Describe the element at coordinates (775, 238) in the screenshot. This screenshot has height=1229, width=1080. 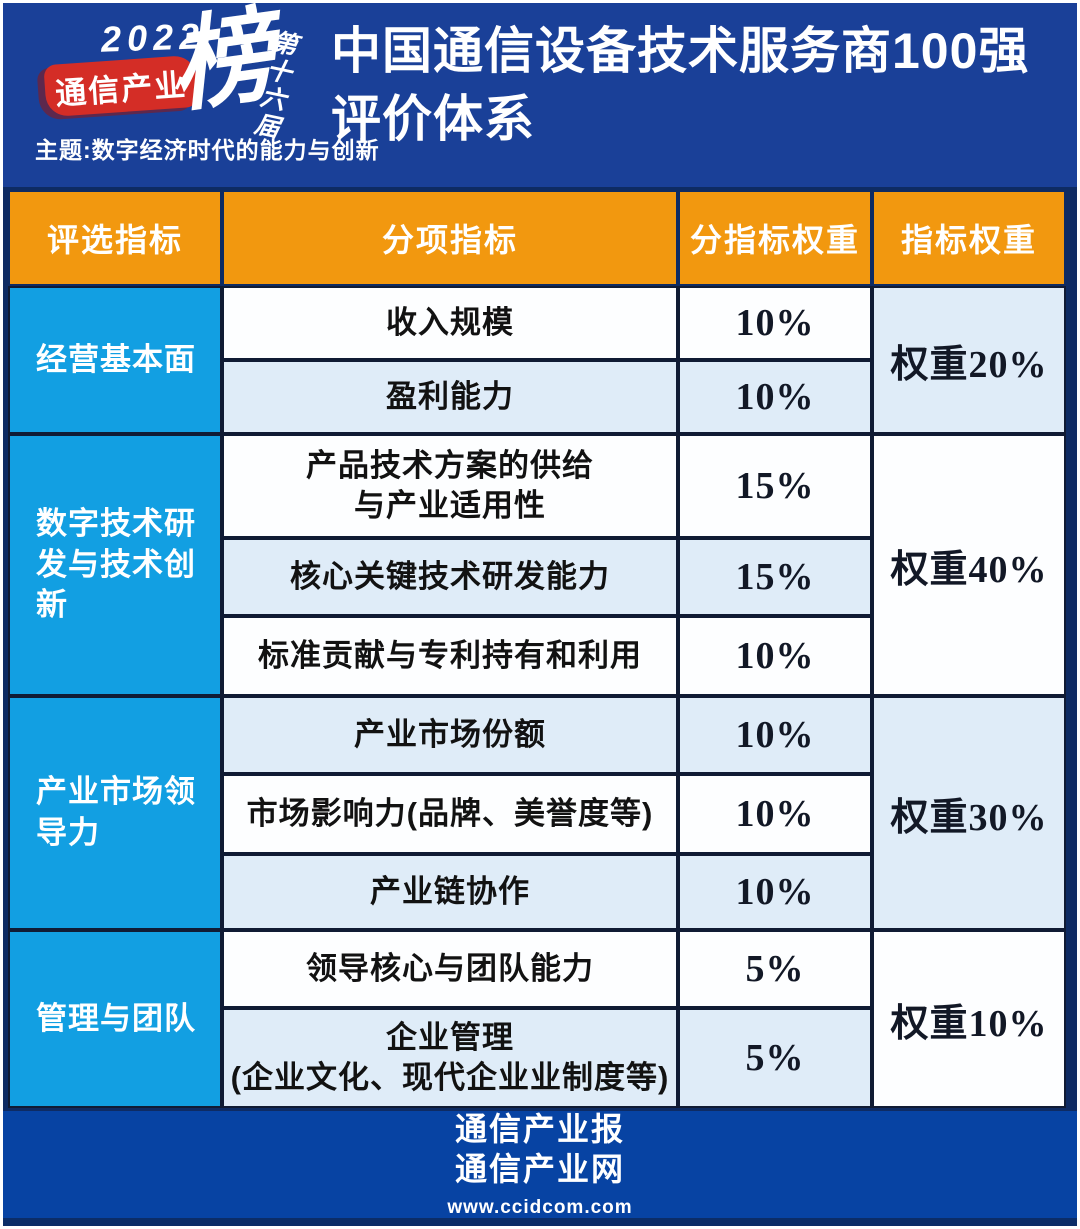
I see `header-col-sub-weight: 分指标权重` at that location.